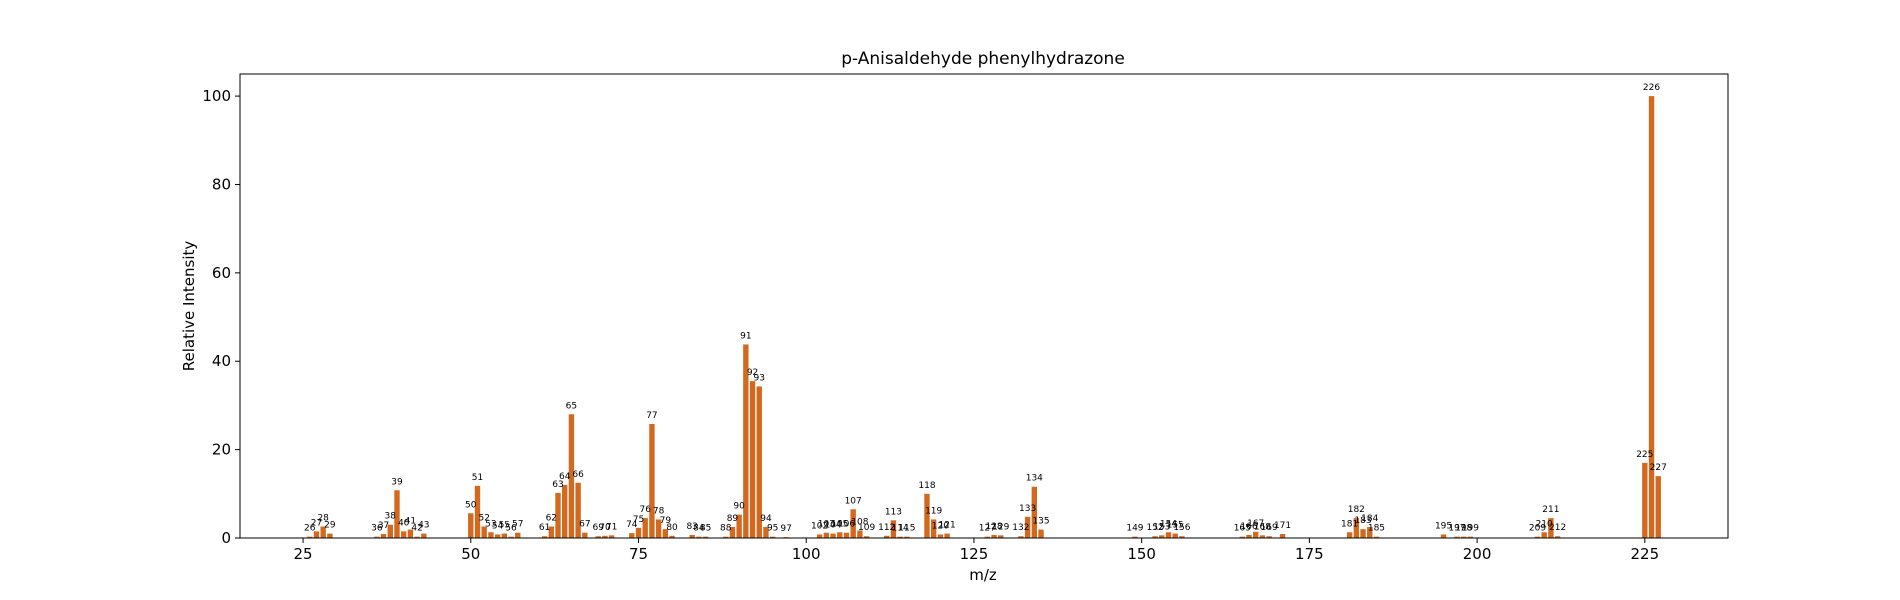  I want to click on bar-label-mz-77: 77, so click(651, 416).